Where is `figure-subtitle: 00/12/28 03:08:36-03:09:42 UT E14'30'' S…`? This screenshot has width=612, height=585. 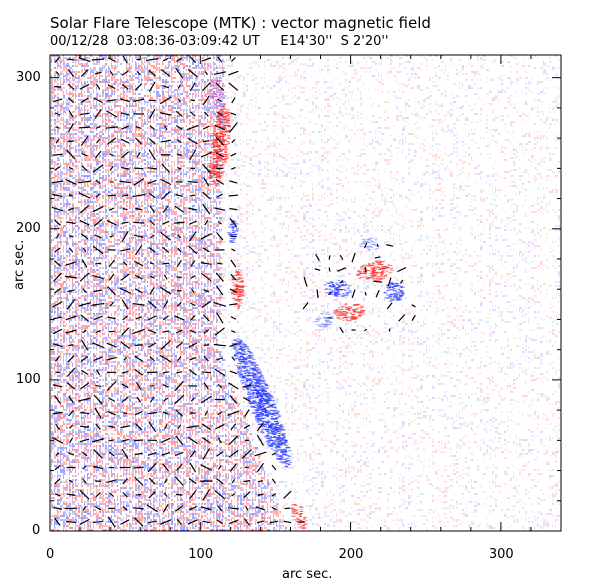
figure-subtitle: 00/12/28 03:08:36-03:09:42 UT E14'30'' S… is located at coordinates (219, 41).